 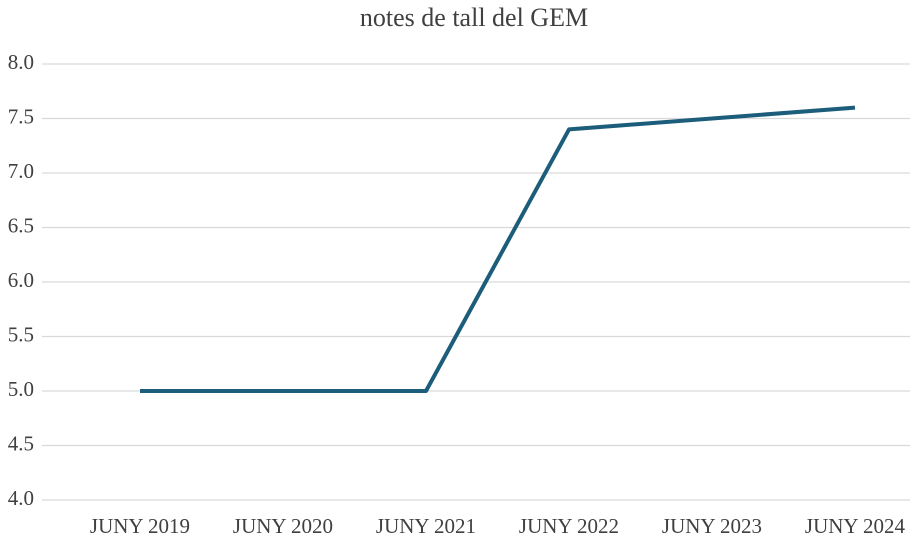 What do you see at coordinates (21, 498) in the screenshot?
I see `y-tick-label: 4.0` at bounding box center [21, 498].